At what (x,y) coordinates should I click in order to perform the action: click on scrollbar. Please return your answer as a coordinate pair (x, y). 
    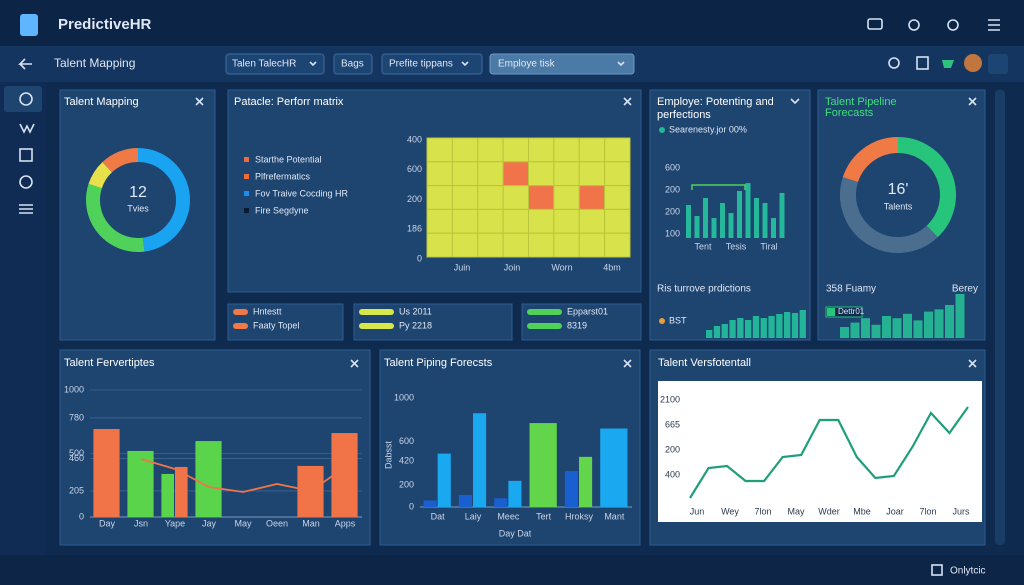
    Looking at the image, I should click on (1000, 317).